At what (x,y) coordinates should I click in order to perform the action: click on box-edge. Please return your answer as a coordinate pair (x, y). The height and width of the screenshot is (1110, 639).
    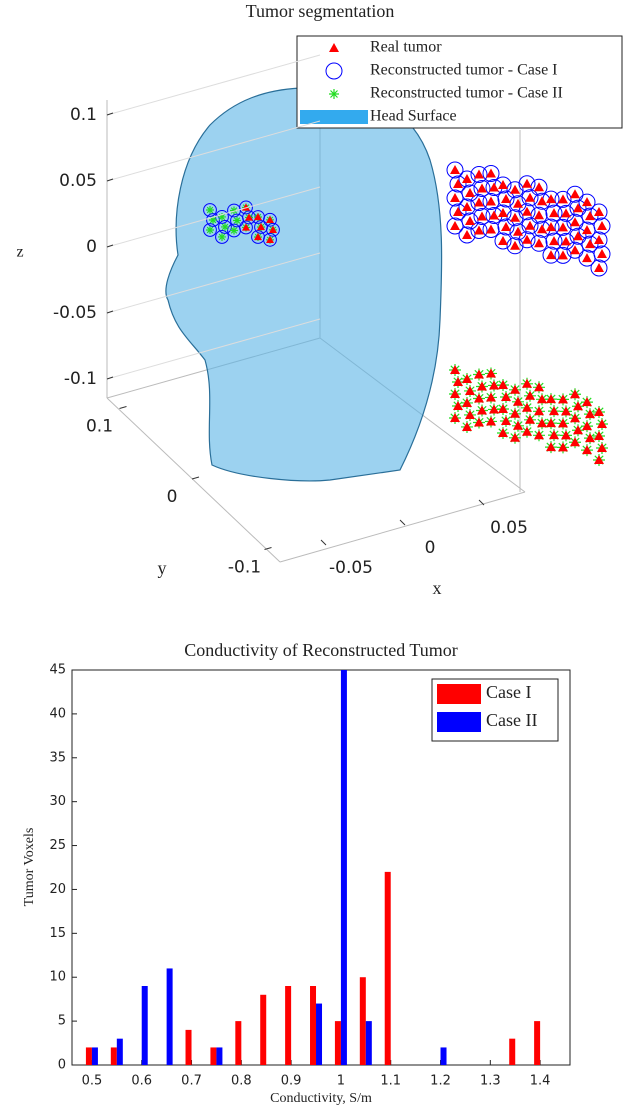
    Looking at the image, I should click on (402, 527).